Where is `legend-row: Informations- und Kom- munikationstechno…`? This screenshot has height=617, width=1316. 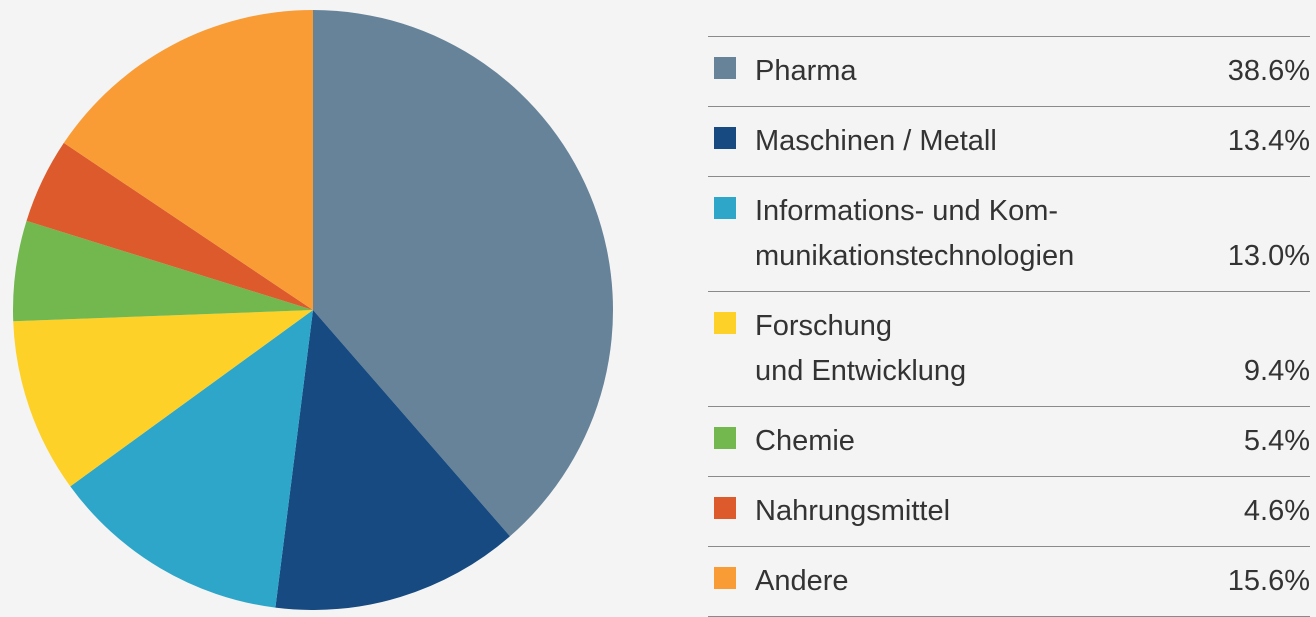 legend-row: Informations- und Kom- munikationstechno… is located at coordinates (1009, 234).